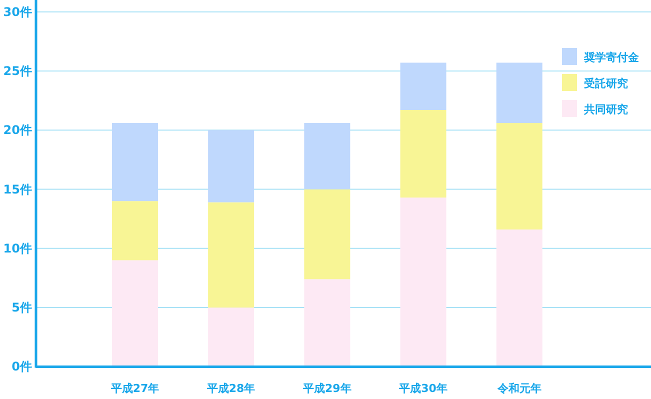  I want to click on x-tick-label: 平成27年, so click(135, 388).